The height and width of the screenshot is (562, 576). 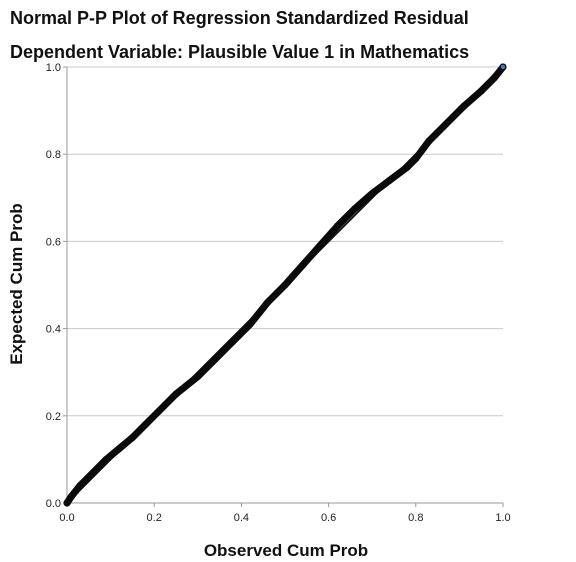 I want to click on x-tick-label: 0.4, so click(x=241, y=518).